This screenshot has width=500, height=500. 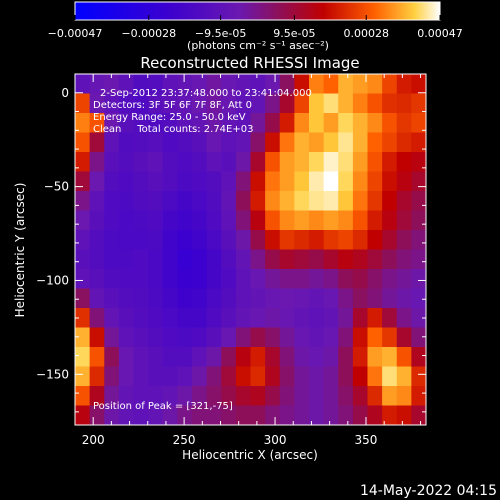 What do you see at coordinates (257, 11) in the screenshot?
I see `colorbar` at bounding box center [257, 11].